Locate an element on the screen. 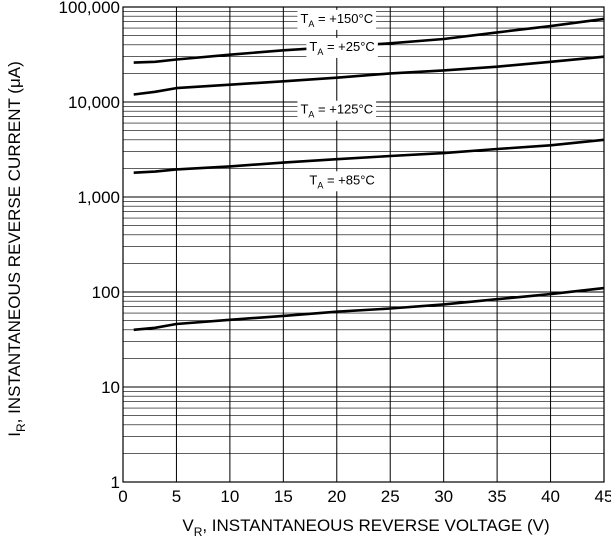 The width and height of the screenshot is (611, 543). series-label-1: TA = +125°C is located at coordinates (337, 110).